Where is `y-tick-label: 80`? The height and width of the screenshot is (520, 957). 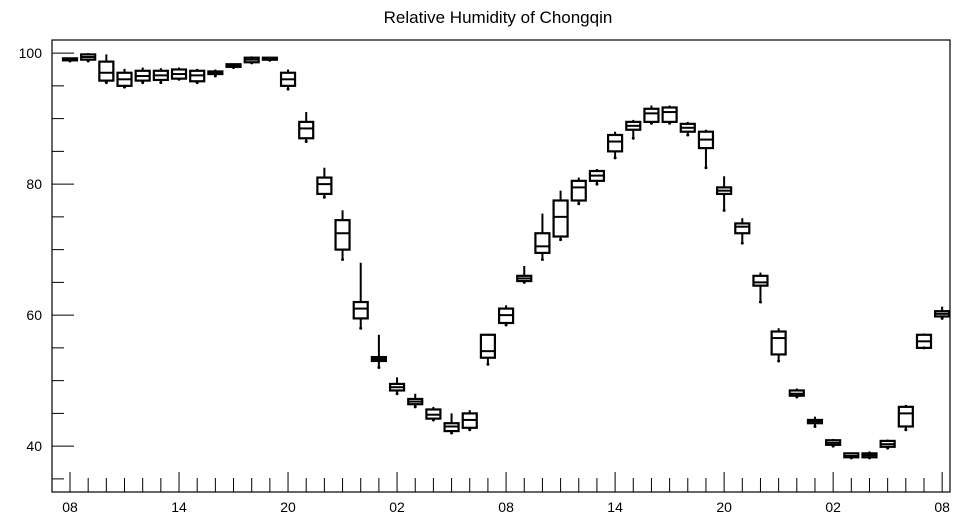
y-tick-label: 80 is located at coordinates (34, 184).